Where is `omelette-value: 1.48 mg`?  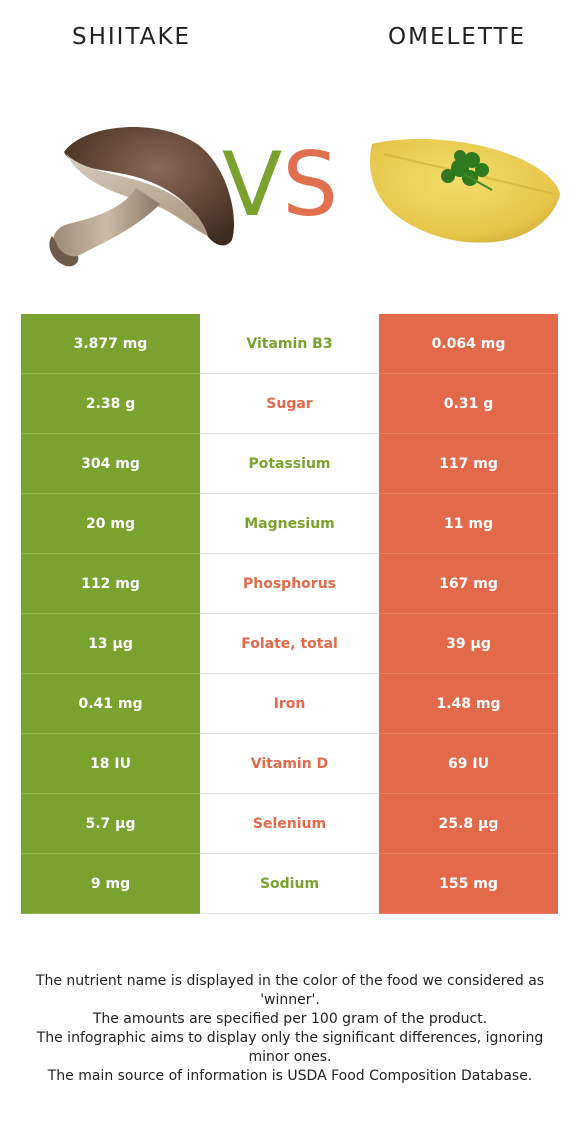
omelette-value: 1.48 mg is located at coordinates (468, 704).